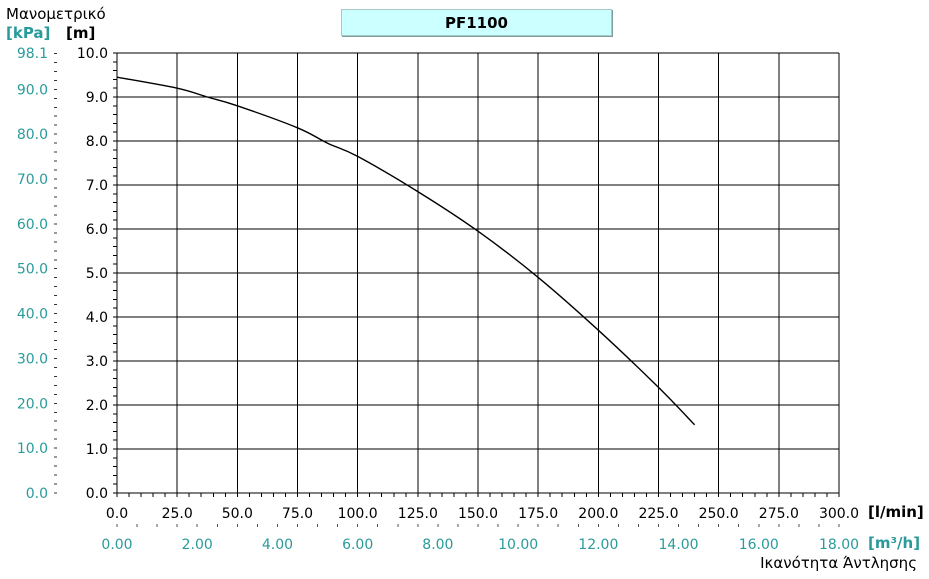 This screenshot has width=929, height=579. What do you see at coordinates (97, 450) in the screenshot?
I see `y-tick-label: 1.0` at bounding box center [97, 450].